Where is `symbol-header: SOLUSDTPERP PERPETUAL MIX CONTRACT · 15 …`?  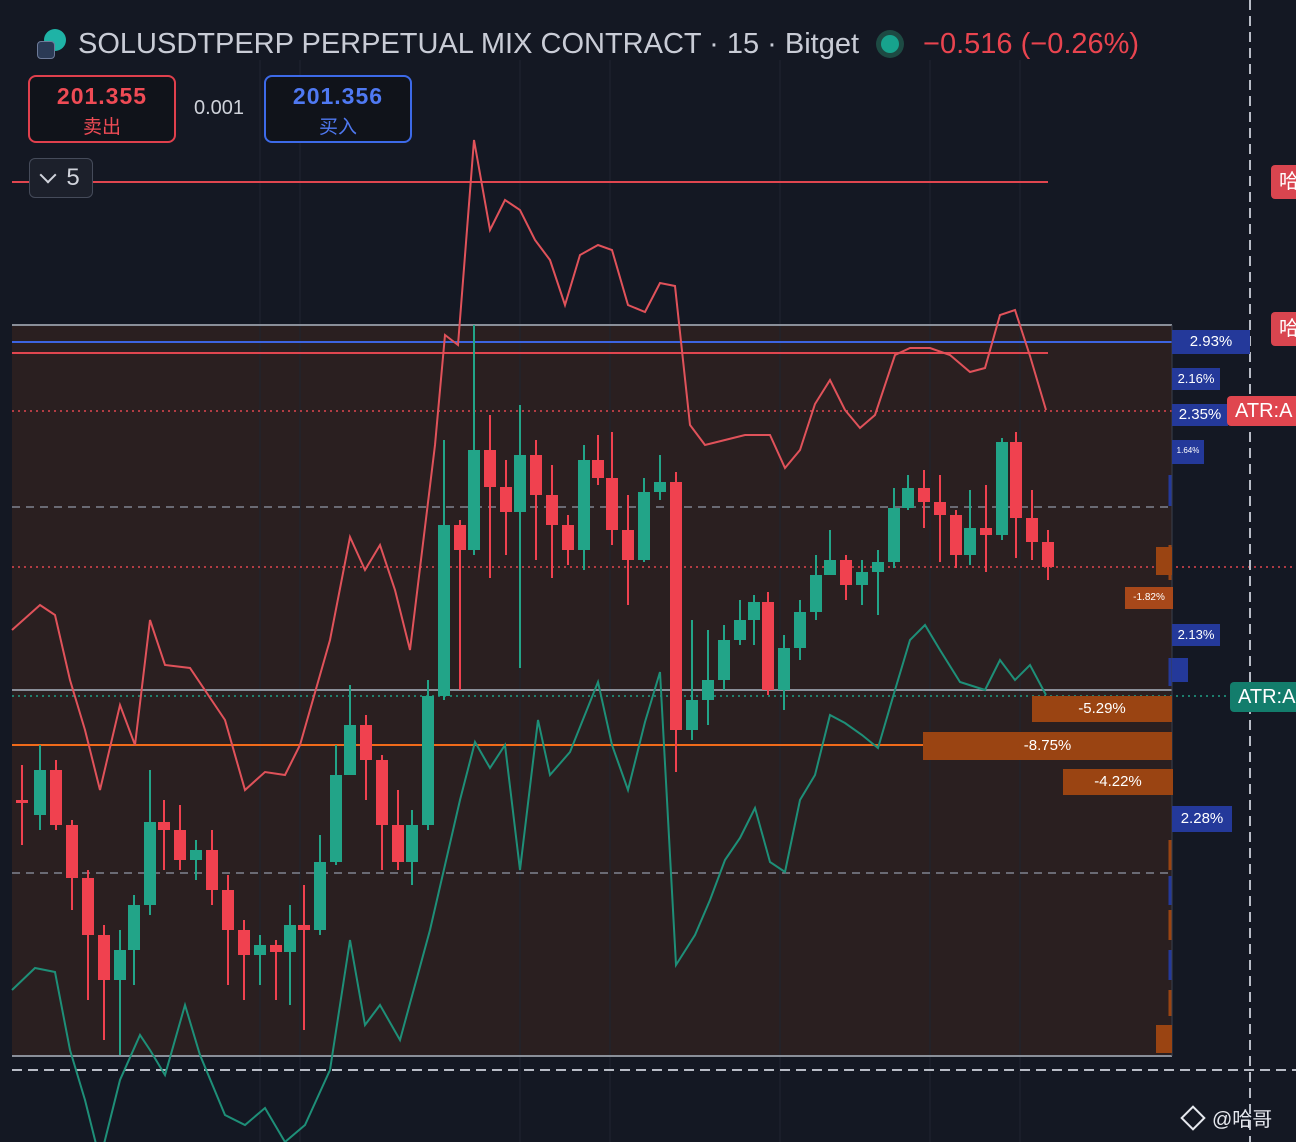 symbol-header: SOLUSDTPERP PERPETUAL MIX CONTRACT · 15 … is located at coordinates (586, 44).